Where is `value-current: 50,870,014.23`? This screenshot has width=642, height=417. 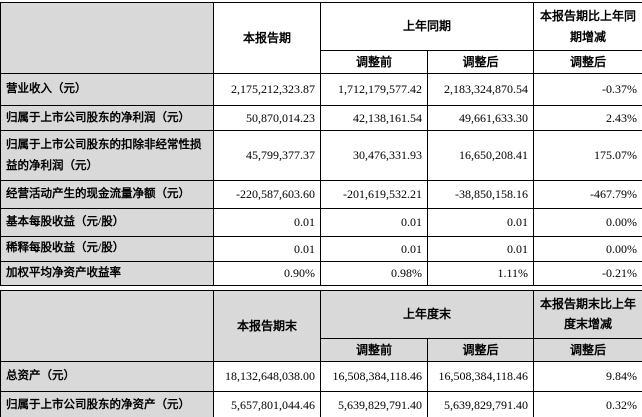
value-current: 50,870,014.23 is located at coordinates (267, 118).